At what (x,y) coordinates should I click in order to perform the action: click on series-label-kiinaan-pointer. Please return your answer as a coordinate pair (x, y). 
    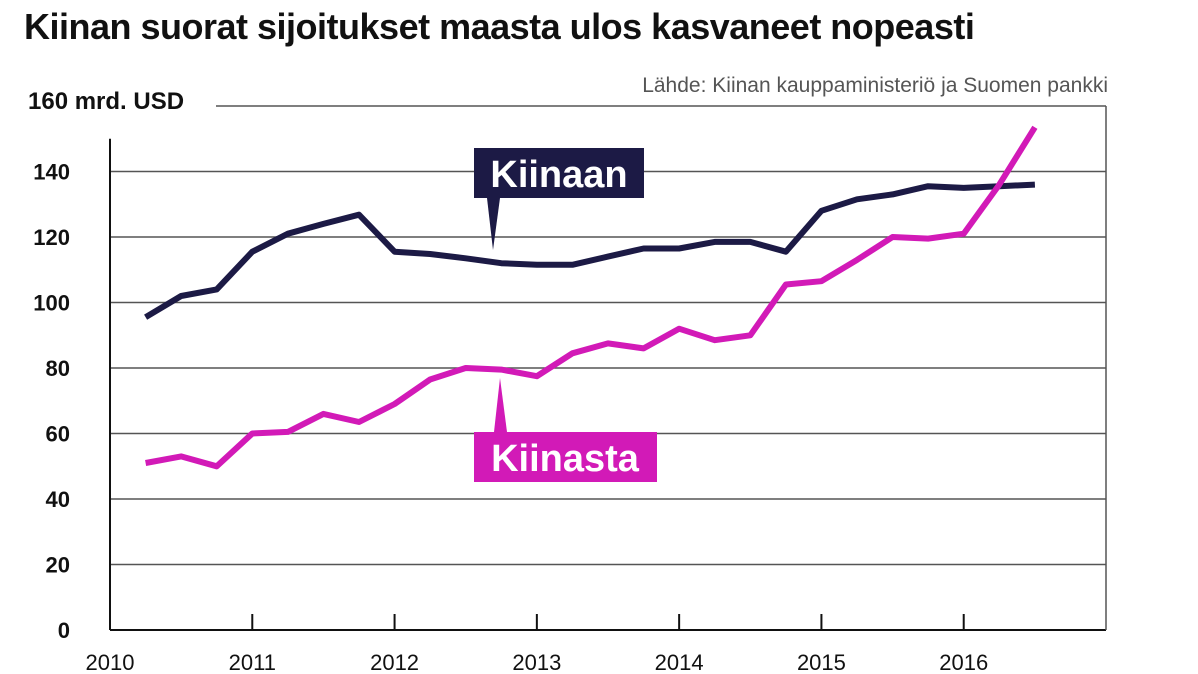
    Looking at the image, I should click on (493, 224).